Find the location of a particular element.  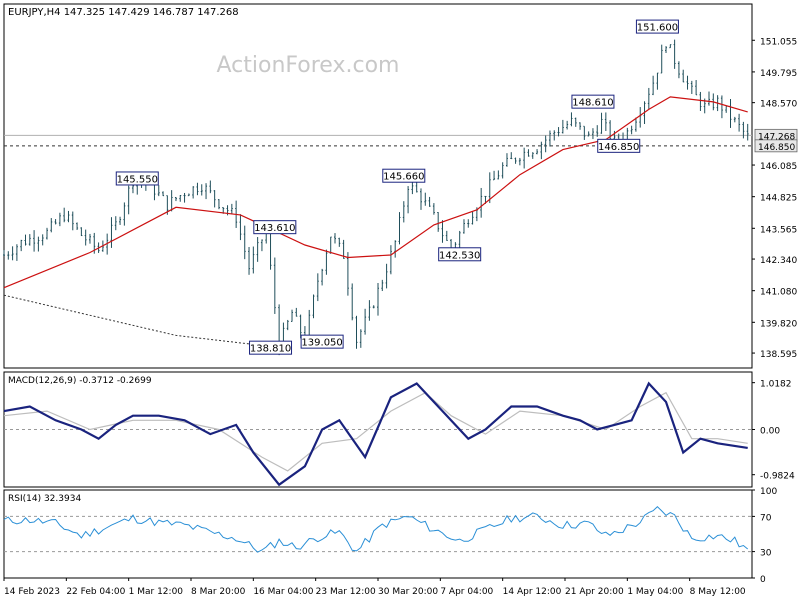

macd-signal-line is located at coordinates (375, 431).